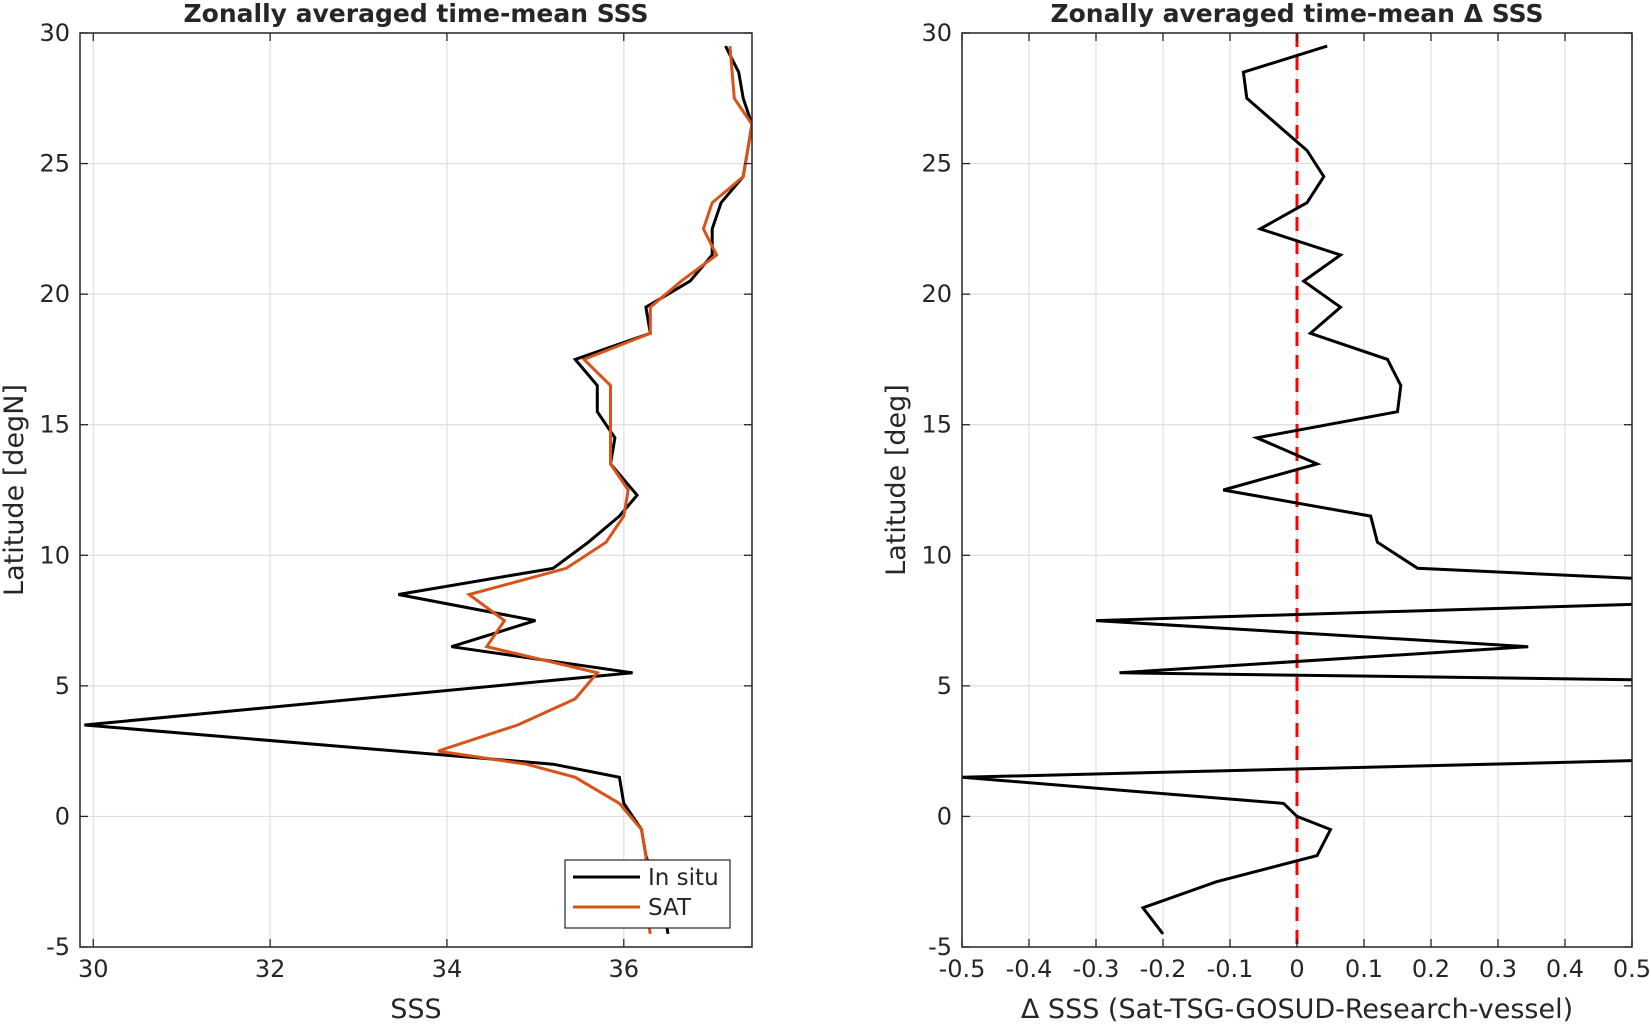 Image resolution: width=1651 pixels, height=1030 pixels. What do you see at coordinates (670, 908) in the screenshot?
I see `legend-label-sat: SAT` at bounding box center [670, 908].